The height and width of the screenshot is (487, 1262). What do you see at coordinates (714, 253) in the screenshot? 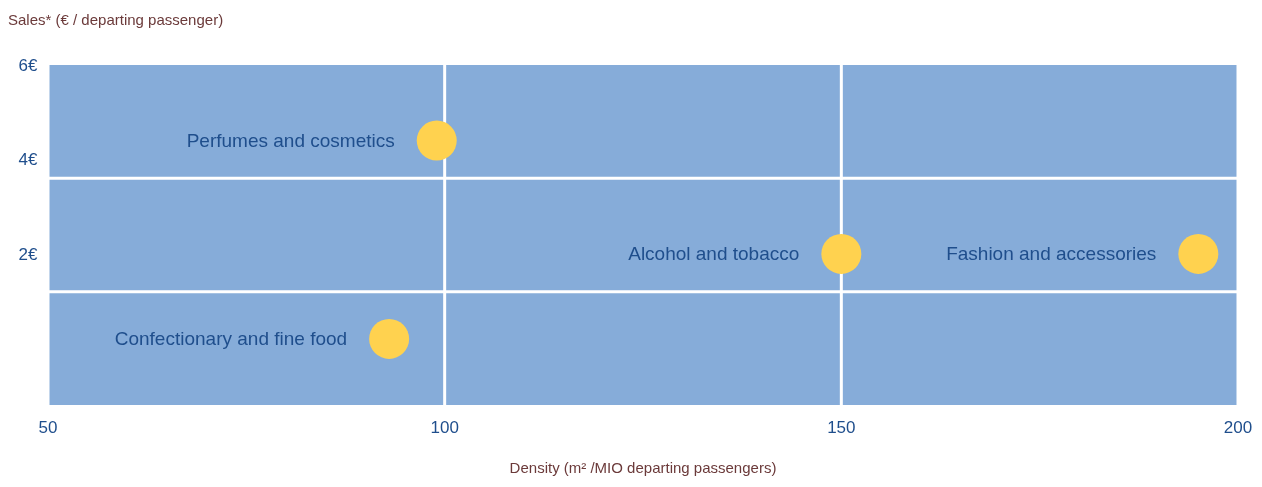
I see `annotation: Alcohol and tobacco` at bounding box center [714, 253].